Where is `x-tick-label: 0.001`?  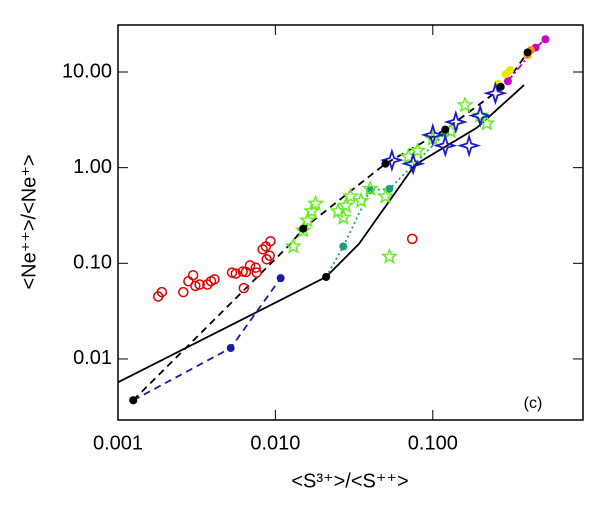 x-tick-label: 0.001 is located at coordinates (118, 443).